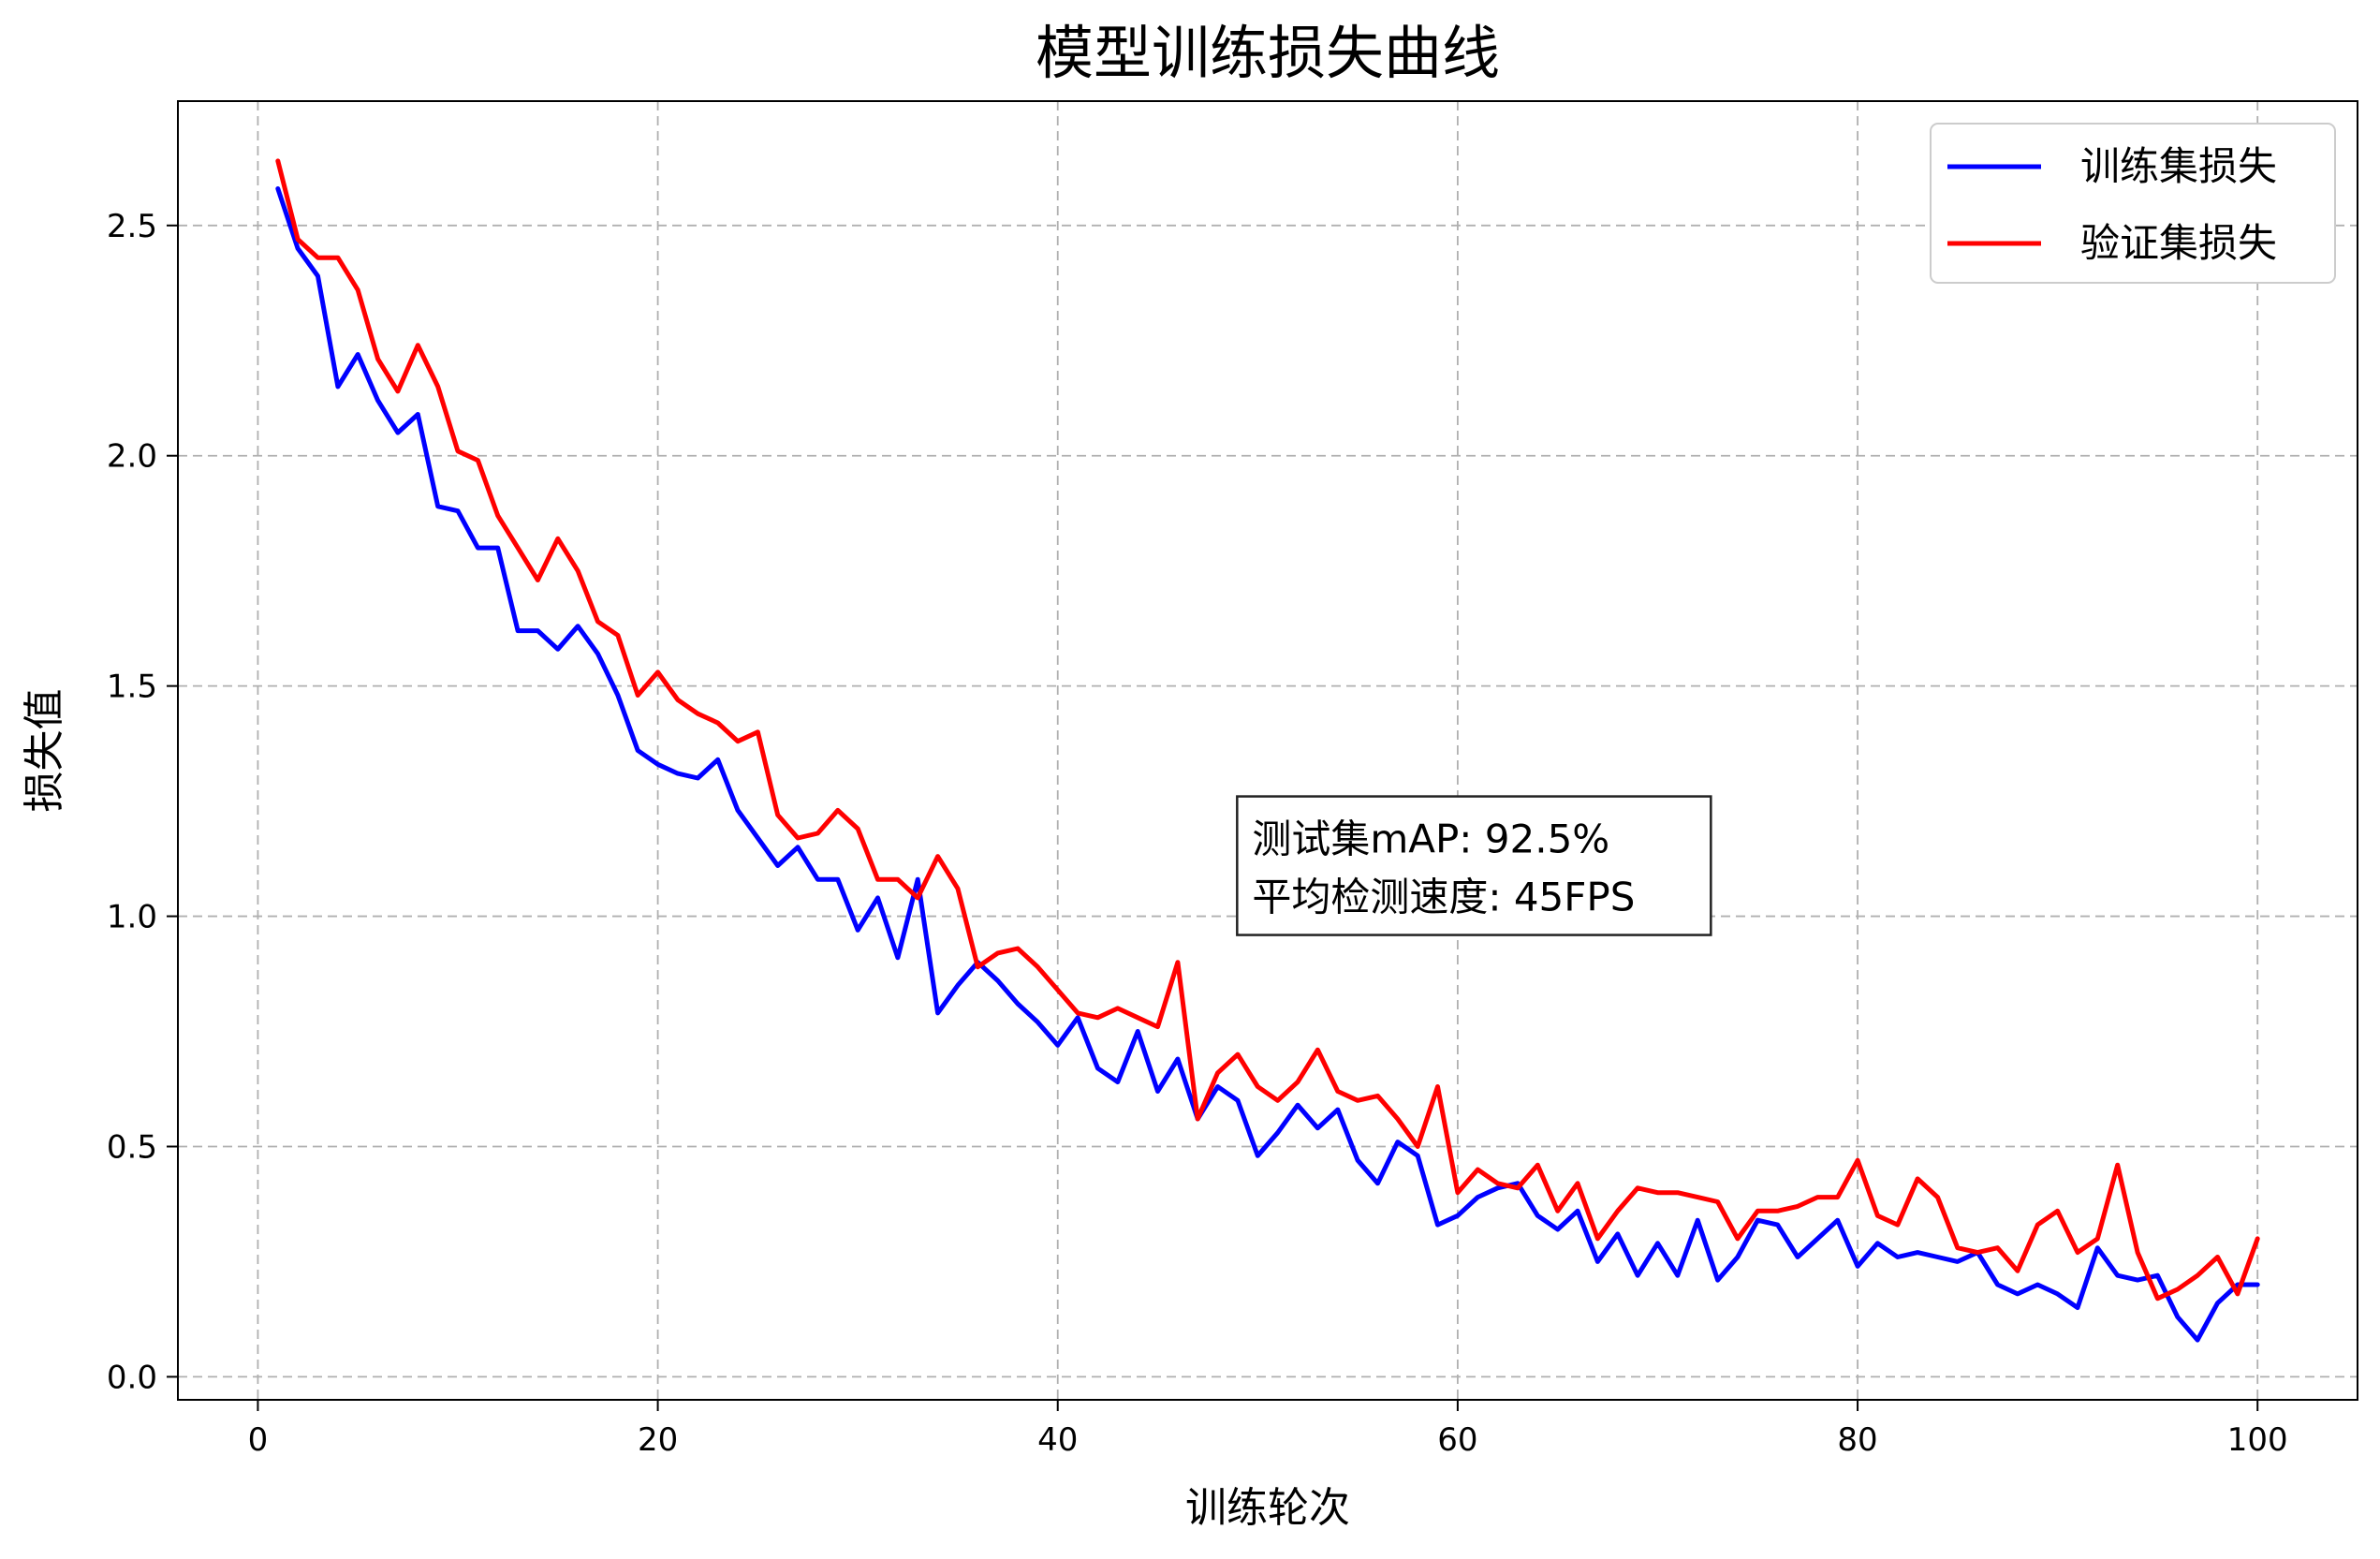 The image size is (2380, 1559). What do you see at coordinates (1443, 897) in the screenshot?
I see `annotation-fps-text: 平均检测速度: 45FPS` at bounding box center [1443, 897].